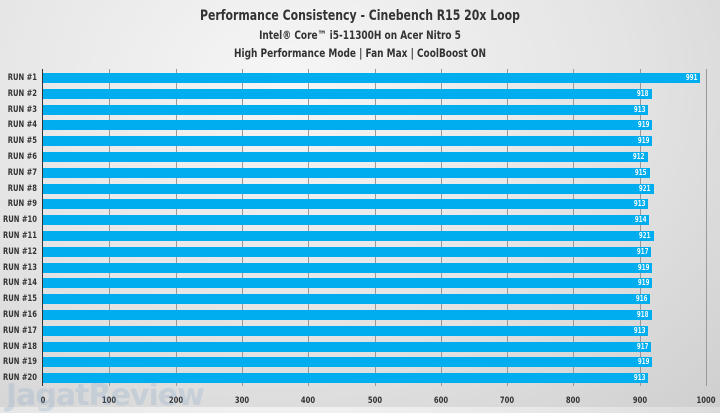 The height and width of the screenshot is (413, 720). I want to click on x-tick-label: 700, so click(507, 401).